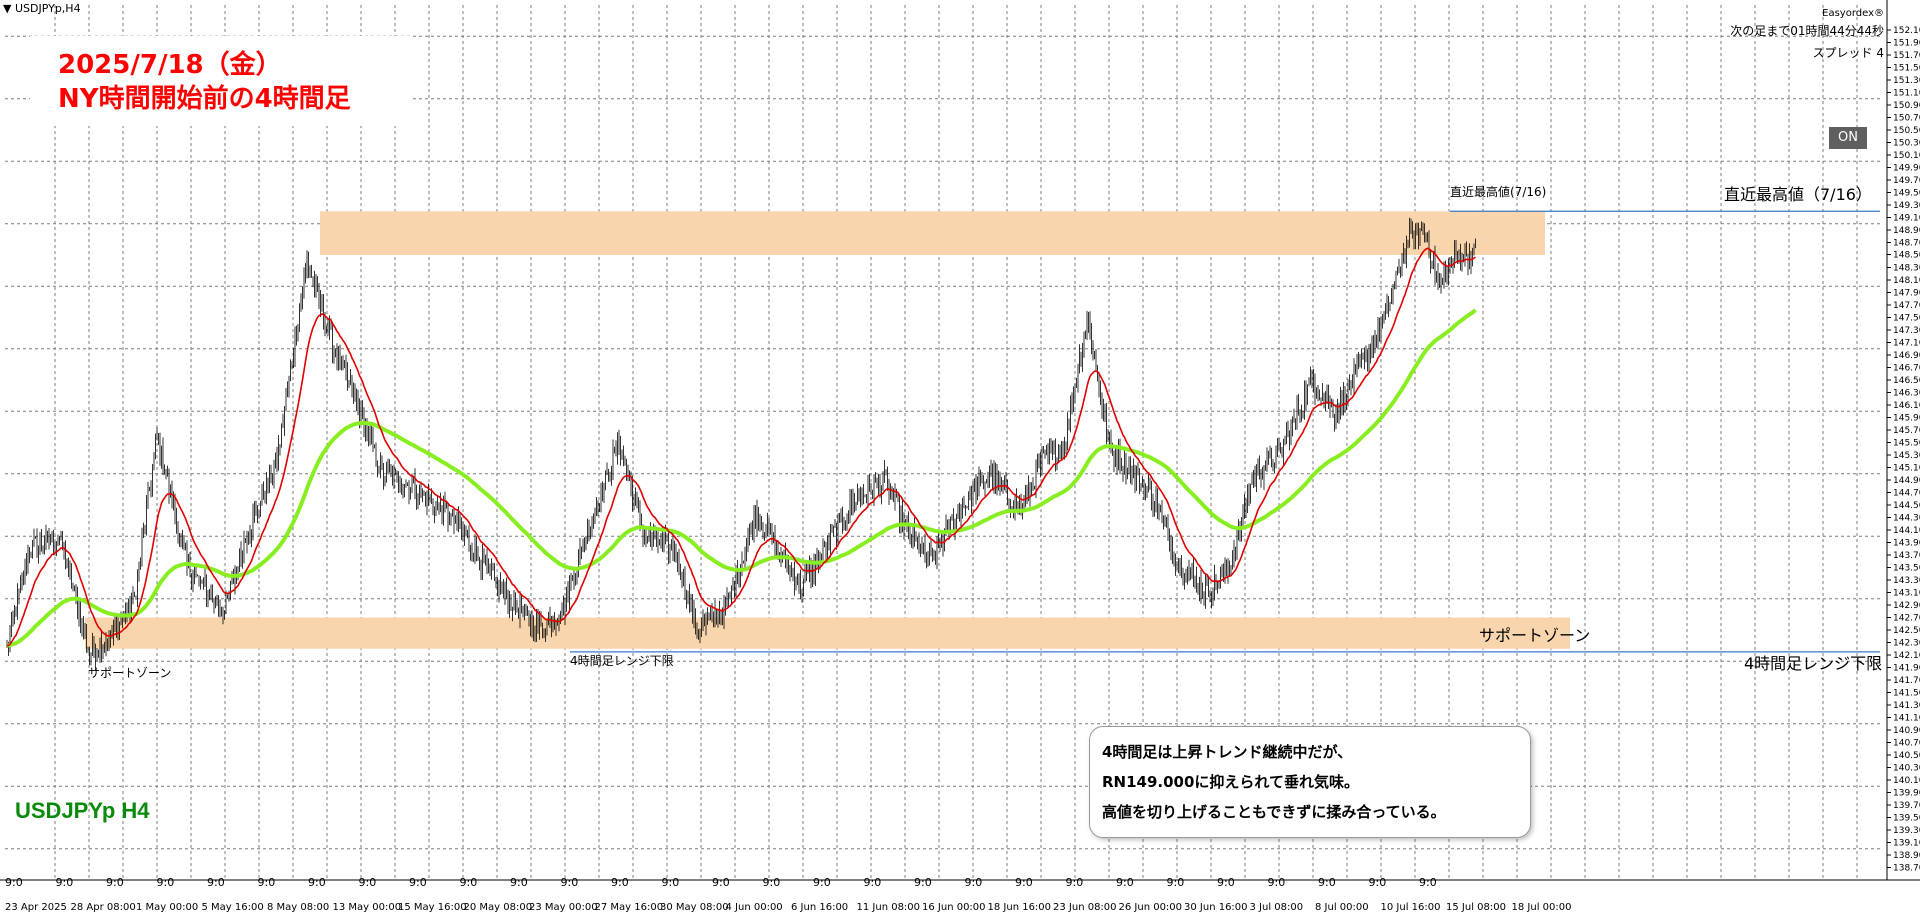  Describe the element at coordinates (1498, 192) in the screenshot. I see `recent-high-label-small: 直近最高値(7/16)` at that location.